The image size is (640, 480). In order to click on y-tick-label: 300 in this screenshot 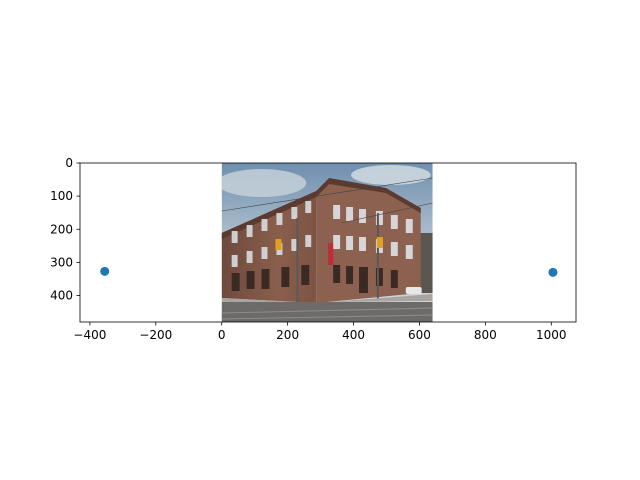, I will do `click(61, 262)`.